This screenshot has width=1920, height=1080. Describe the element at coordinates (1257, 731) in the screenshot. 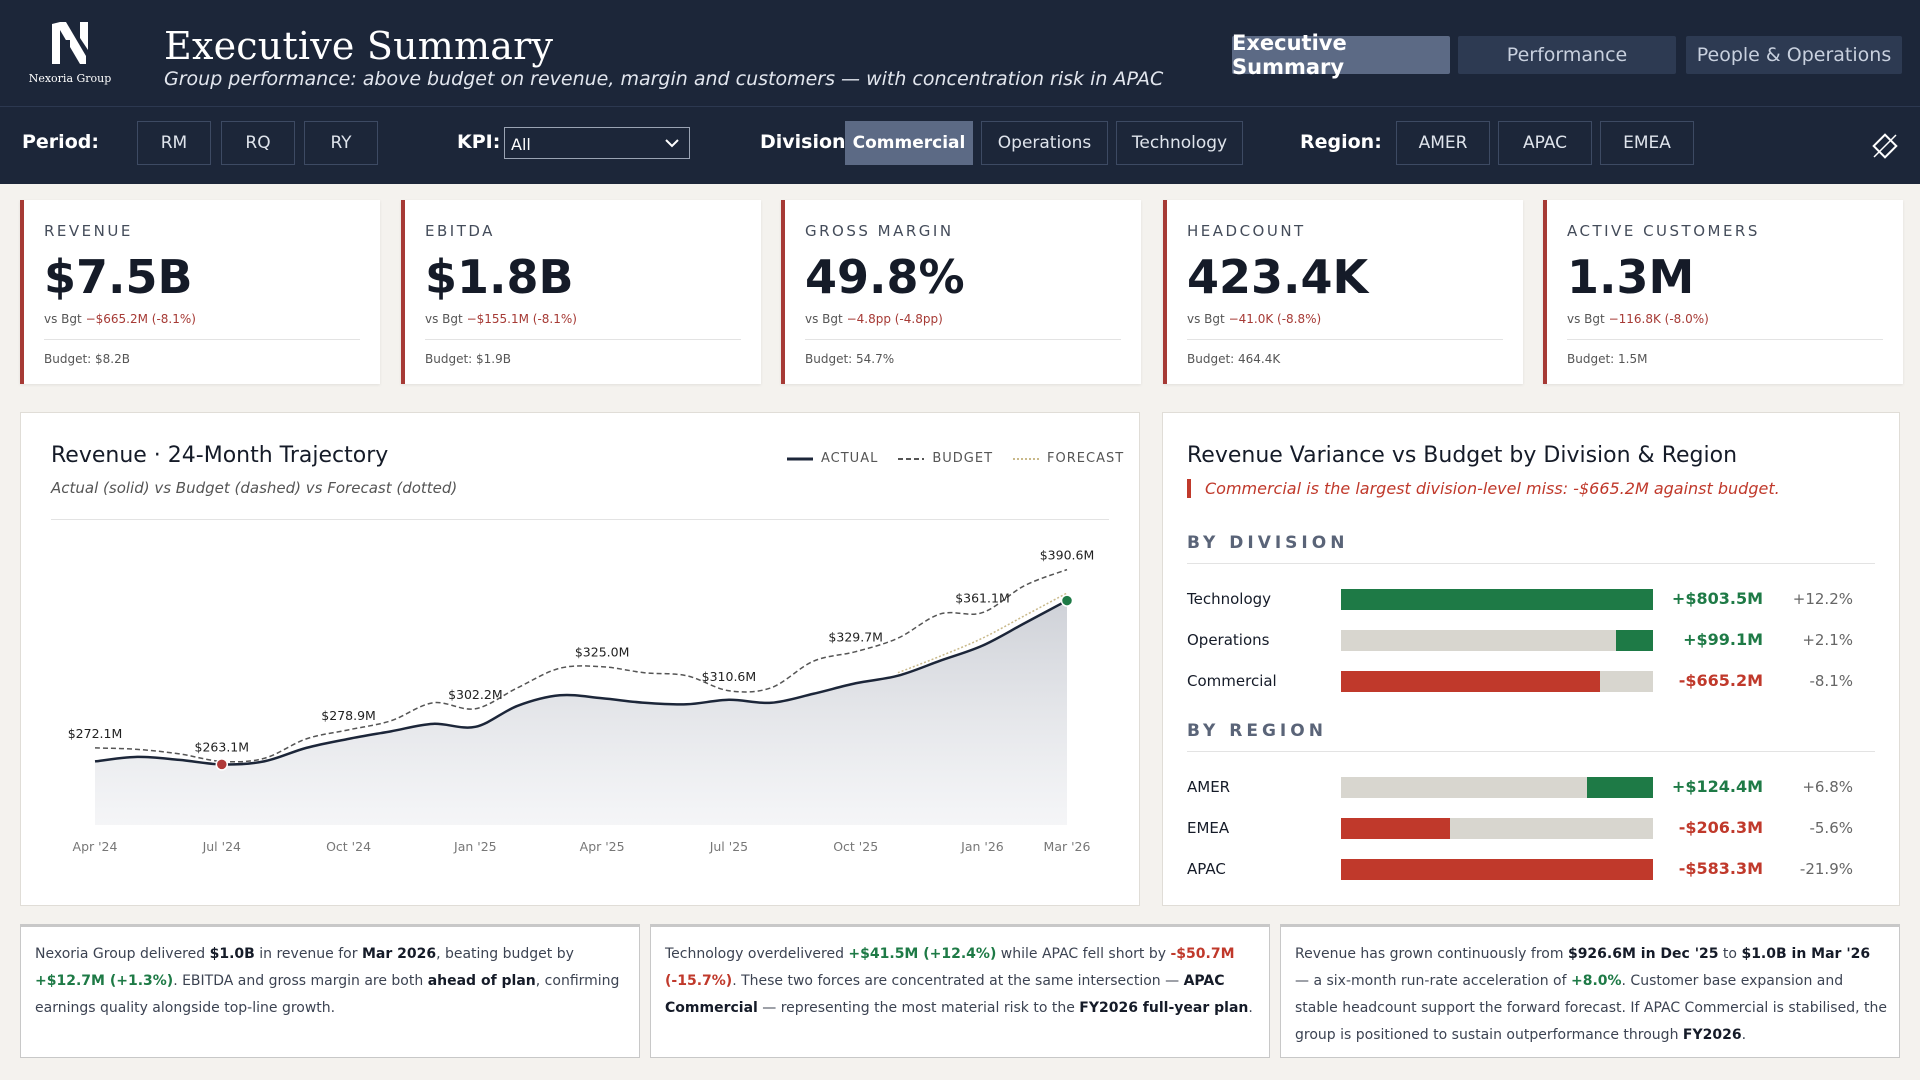

I see `by-region-heading: BY REGION` at that location.